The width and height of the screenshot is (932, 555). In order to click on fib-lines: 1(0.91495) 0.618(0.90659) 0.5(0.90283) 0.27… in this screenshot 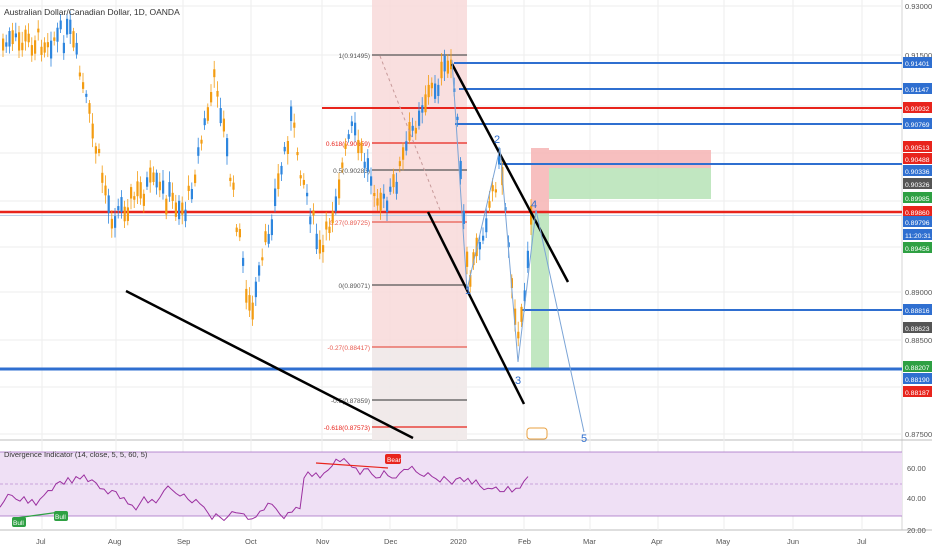, I will do `click(395, 242)`.